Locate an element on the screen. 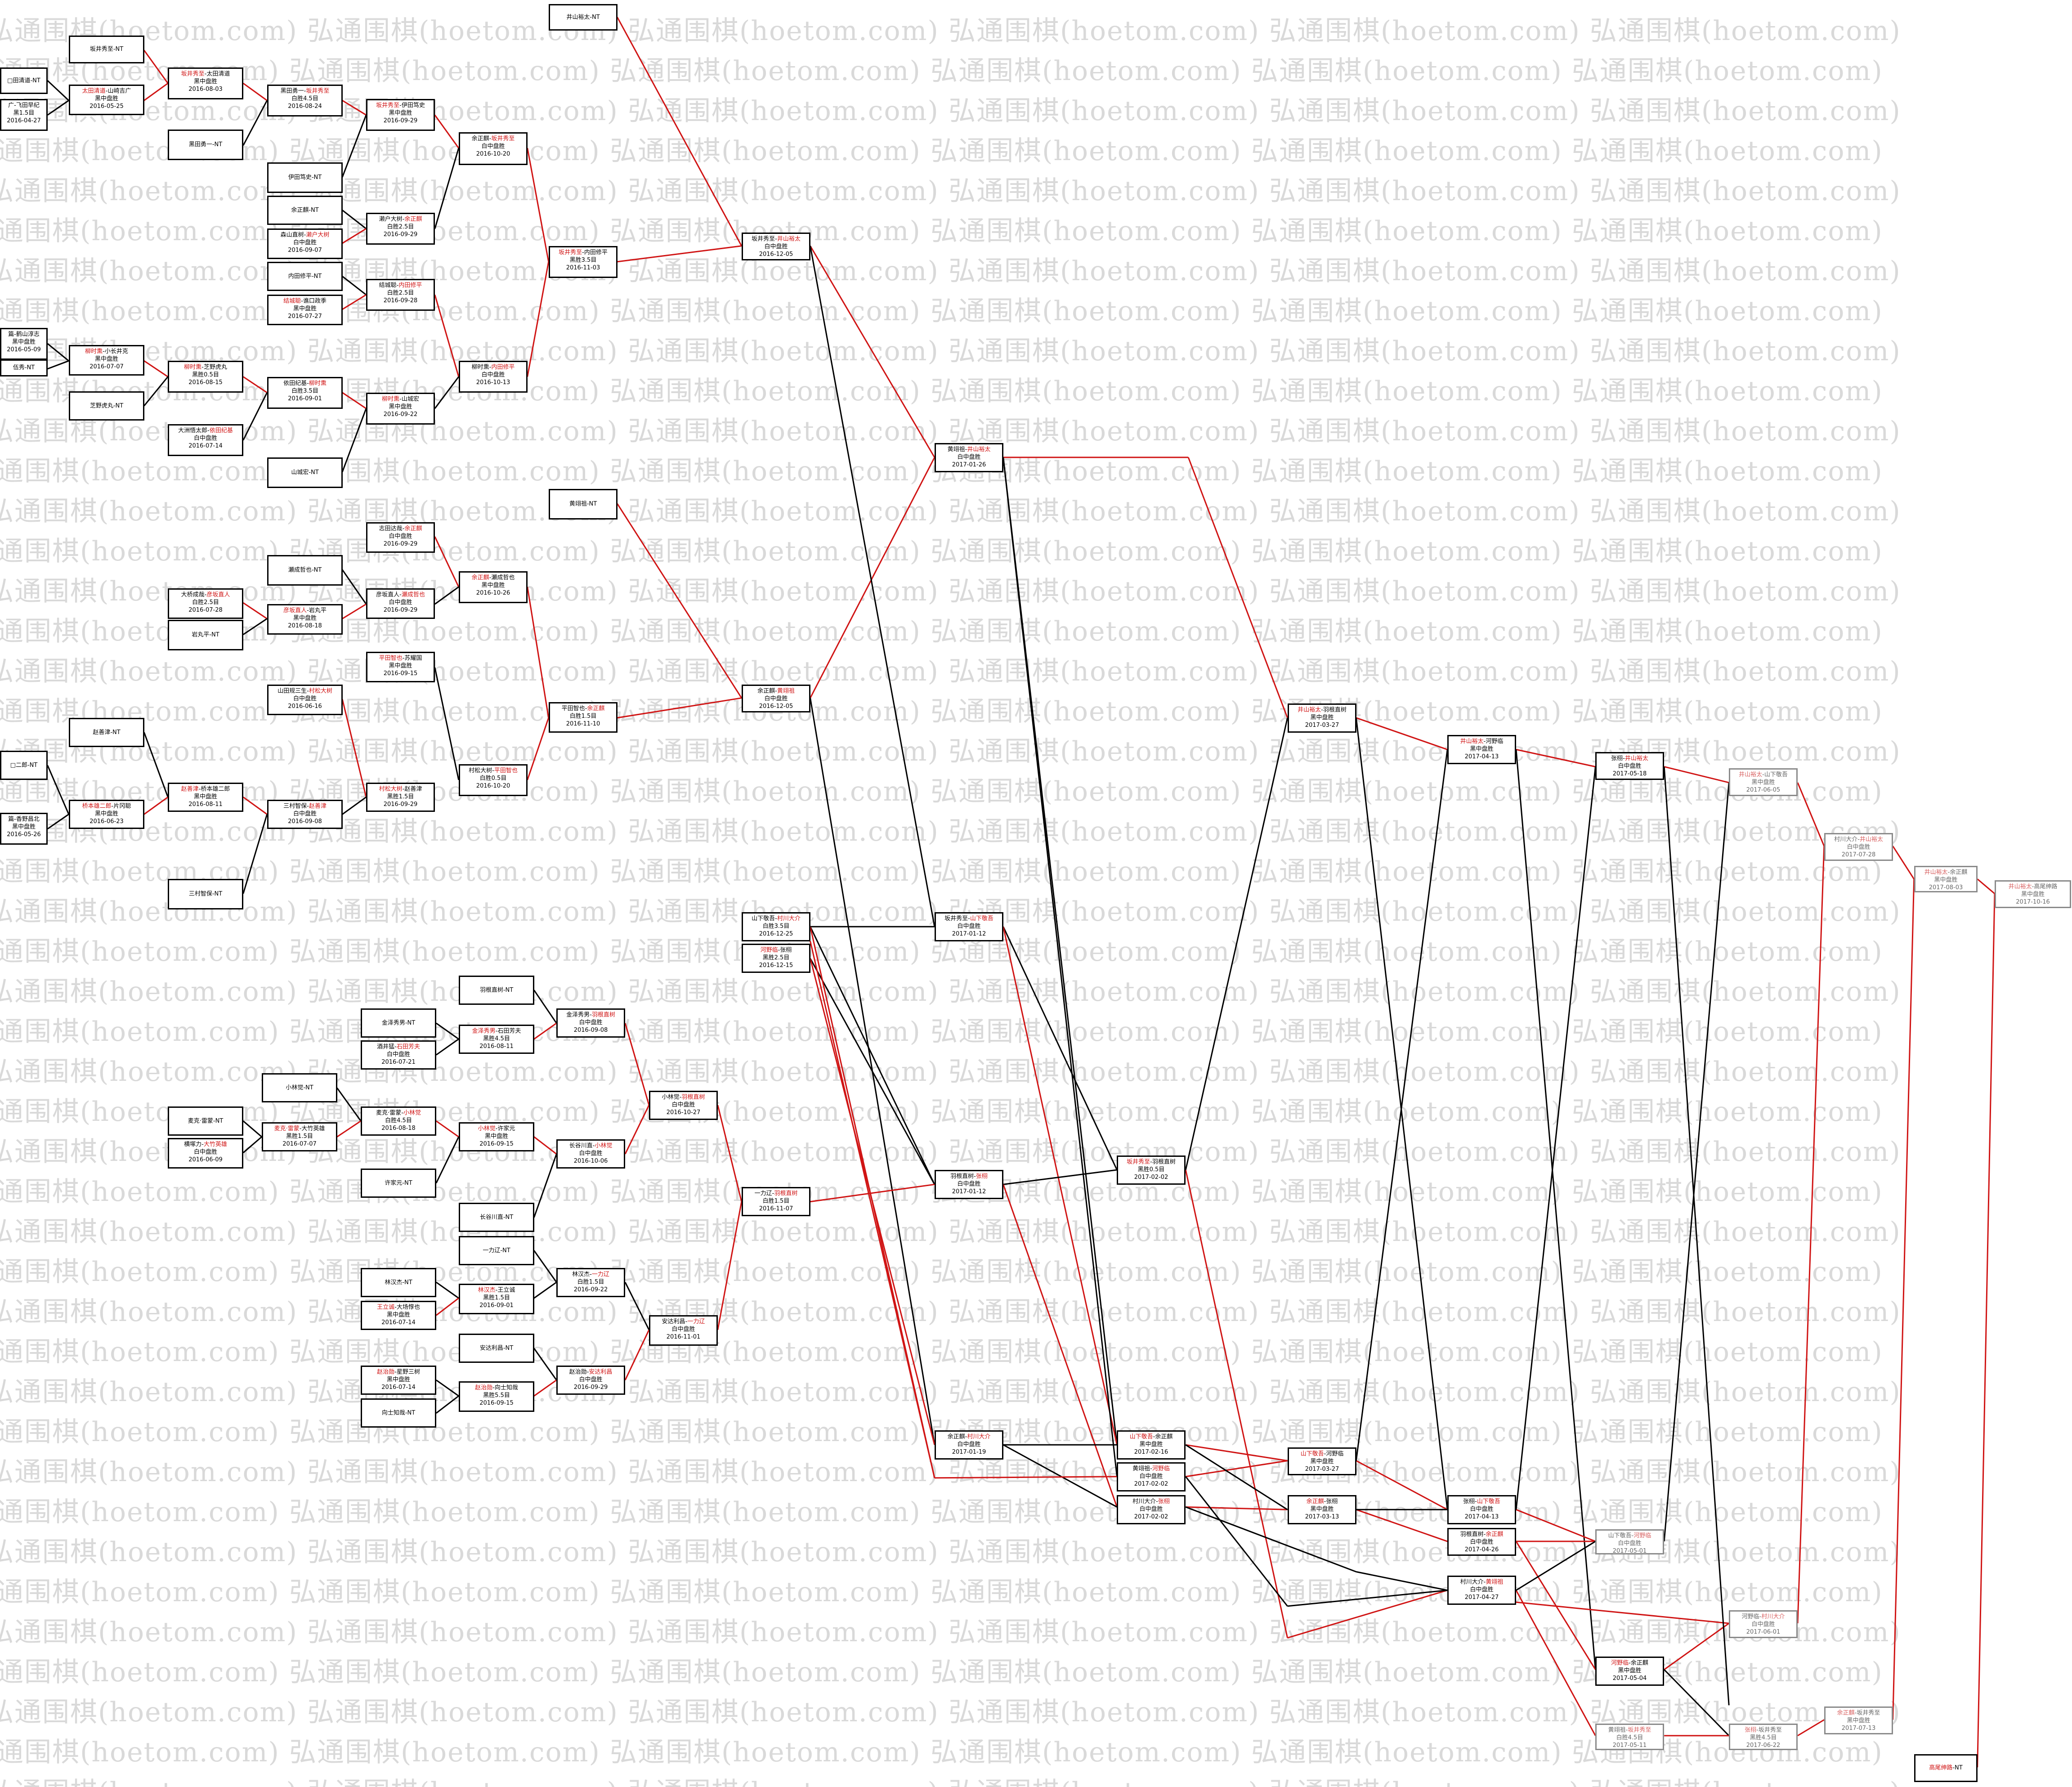  match-box: 黄翊祖-NT is located at coordinates (584, 504).